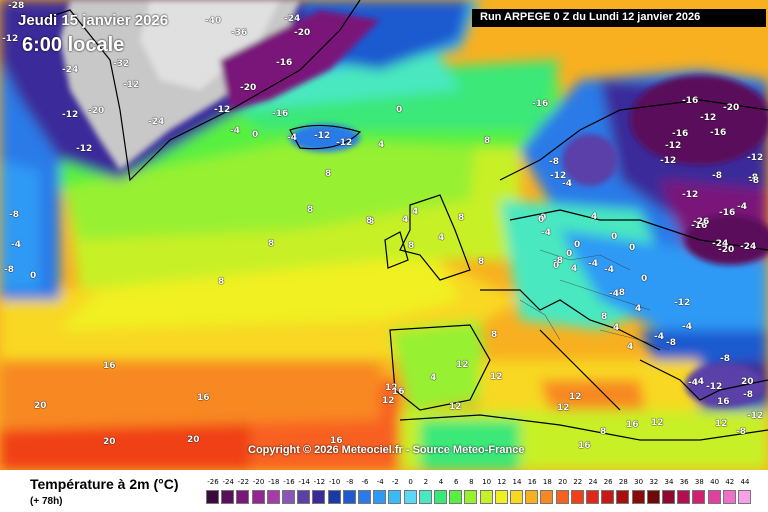 This screenshot has width=768, height=512. I want to click on scale-tick-label: -6, so click(365, 482).